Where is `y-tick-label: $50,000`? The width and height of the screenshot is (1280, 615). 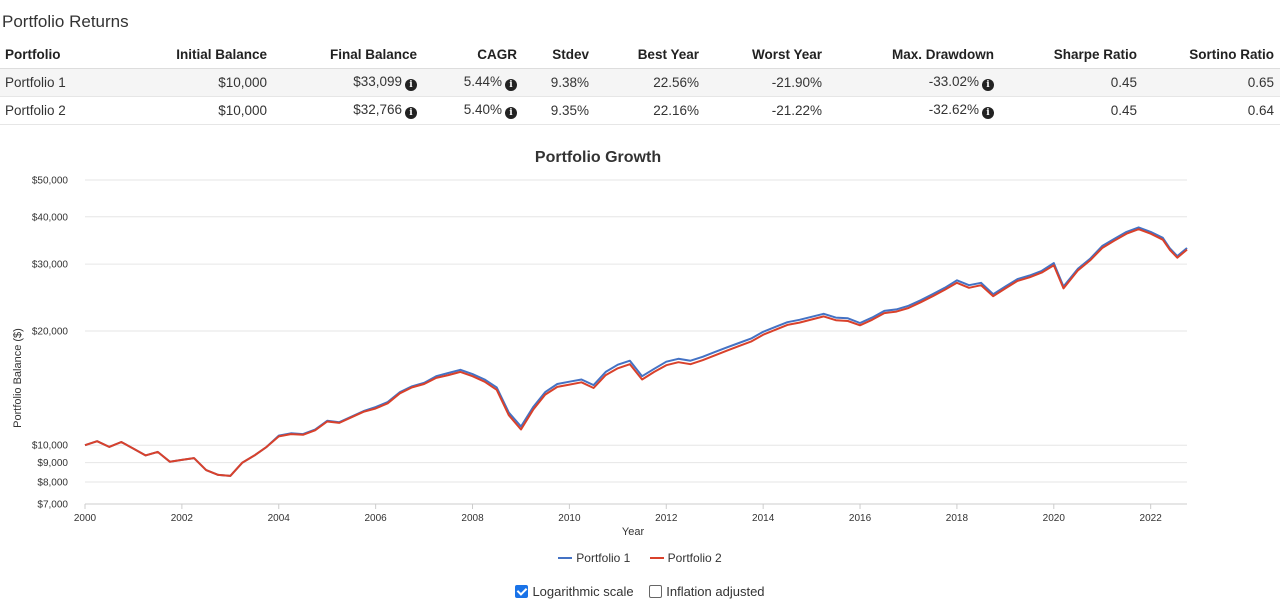
y-tick-label: $50,000 is located at coordinates (50, 181).